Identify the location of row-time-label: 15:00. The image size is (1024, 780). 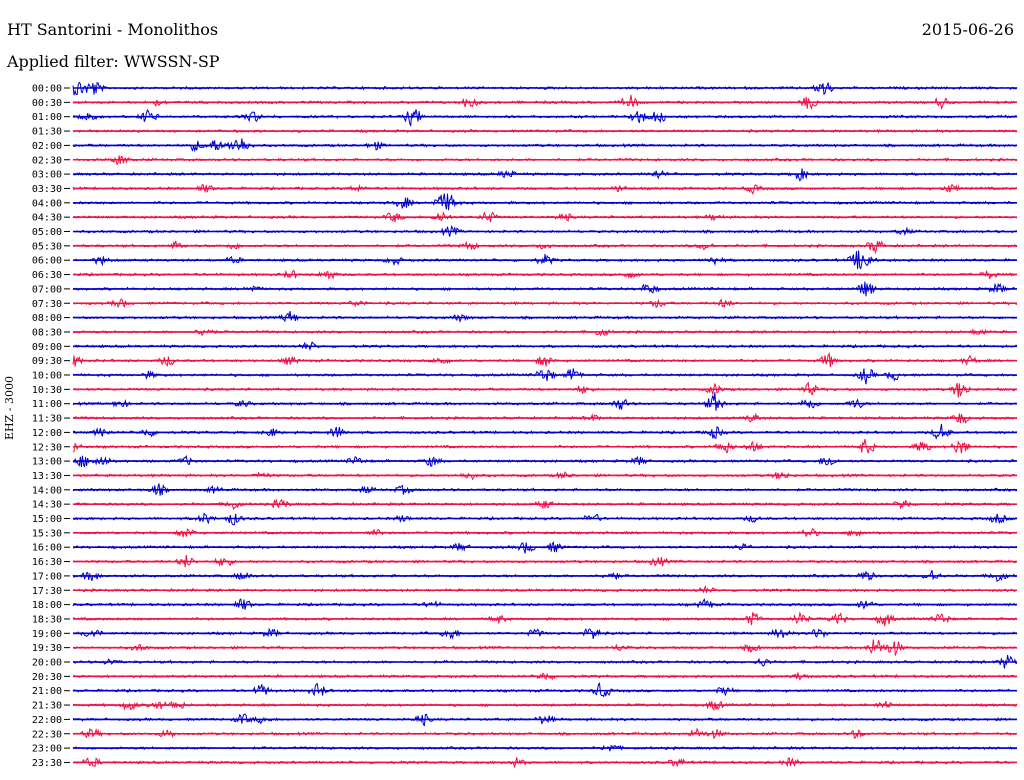
(47, 519).